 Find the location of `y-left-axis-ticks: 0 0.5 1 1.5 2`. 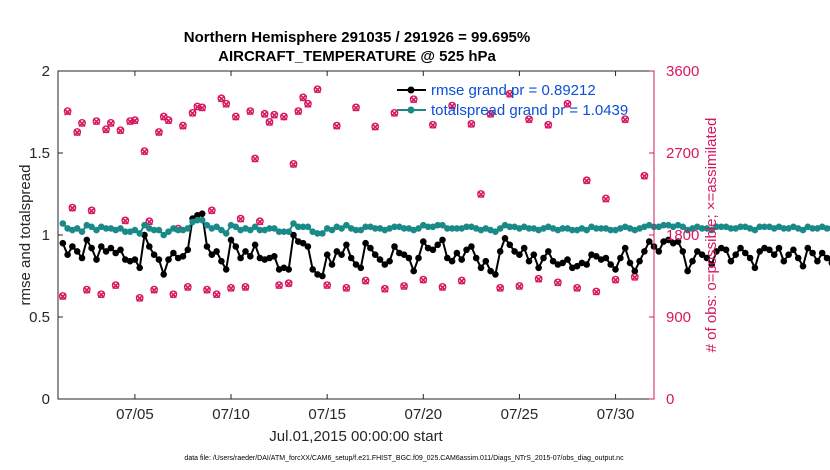

y-left-axis-ticks: 0 0.5 1 1.5 2 is located at coordinates (46, 235).